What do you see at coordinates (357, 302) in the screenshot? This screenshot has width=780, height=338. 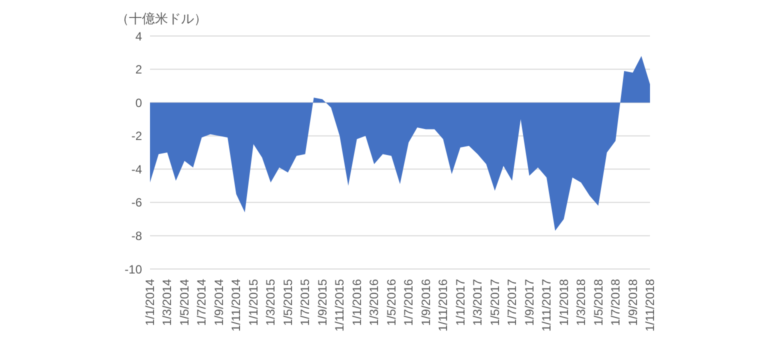 I see `x-tick-label: 1/1/2016` at bounding box center [357, 302].